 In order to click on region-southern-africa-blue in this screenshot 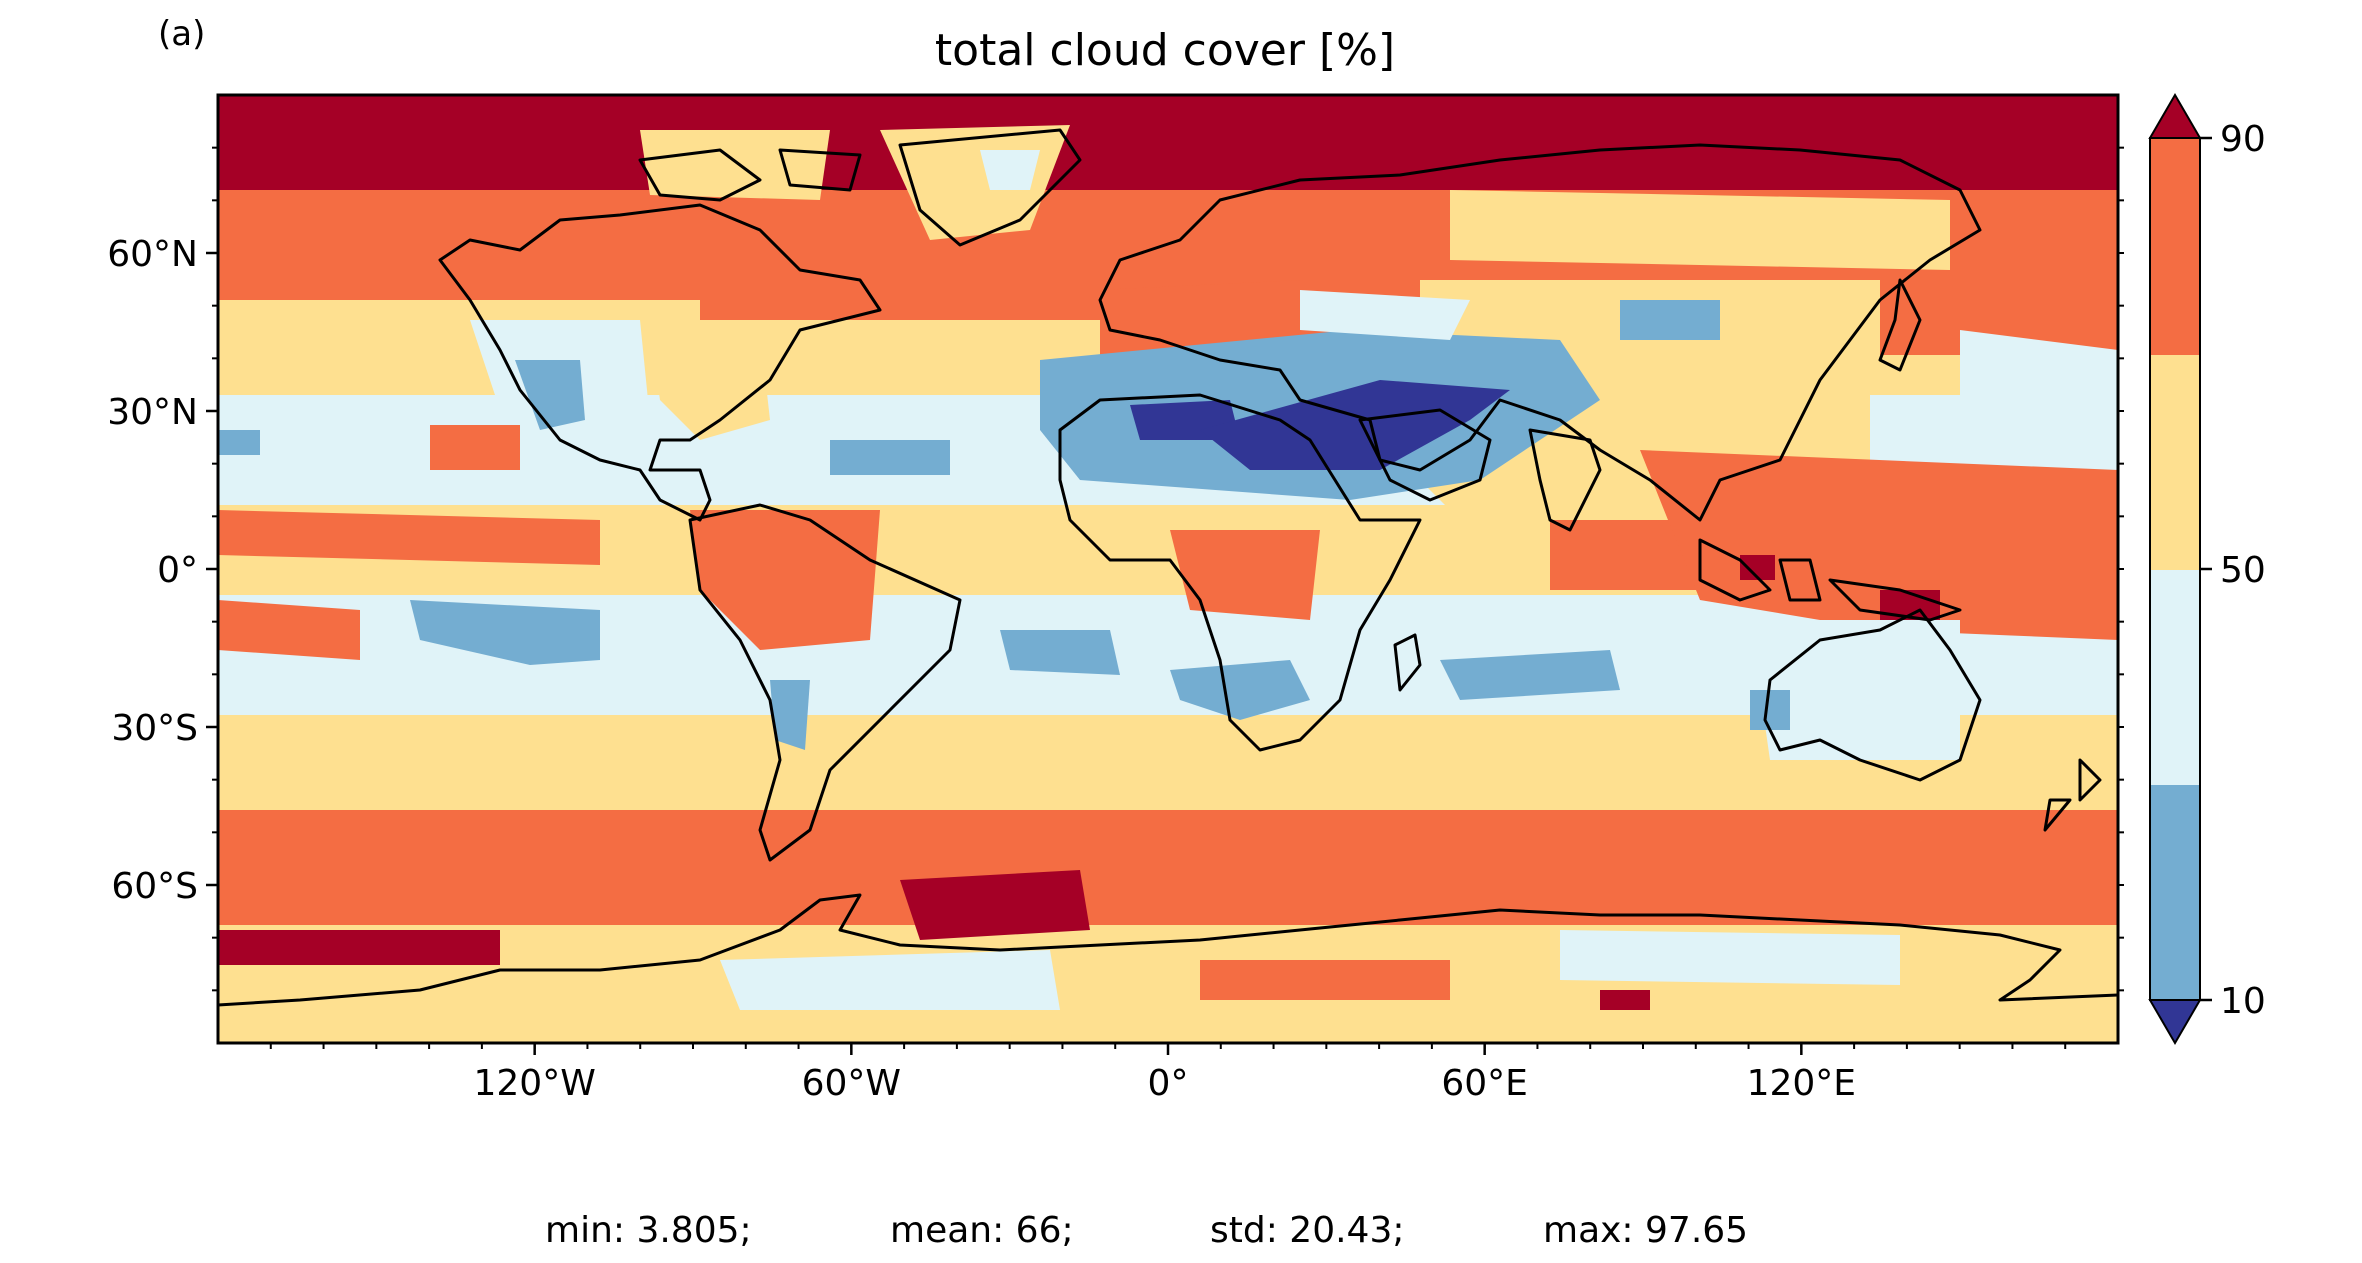, I will do `click(1240, 690)`.